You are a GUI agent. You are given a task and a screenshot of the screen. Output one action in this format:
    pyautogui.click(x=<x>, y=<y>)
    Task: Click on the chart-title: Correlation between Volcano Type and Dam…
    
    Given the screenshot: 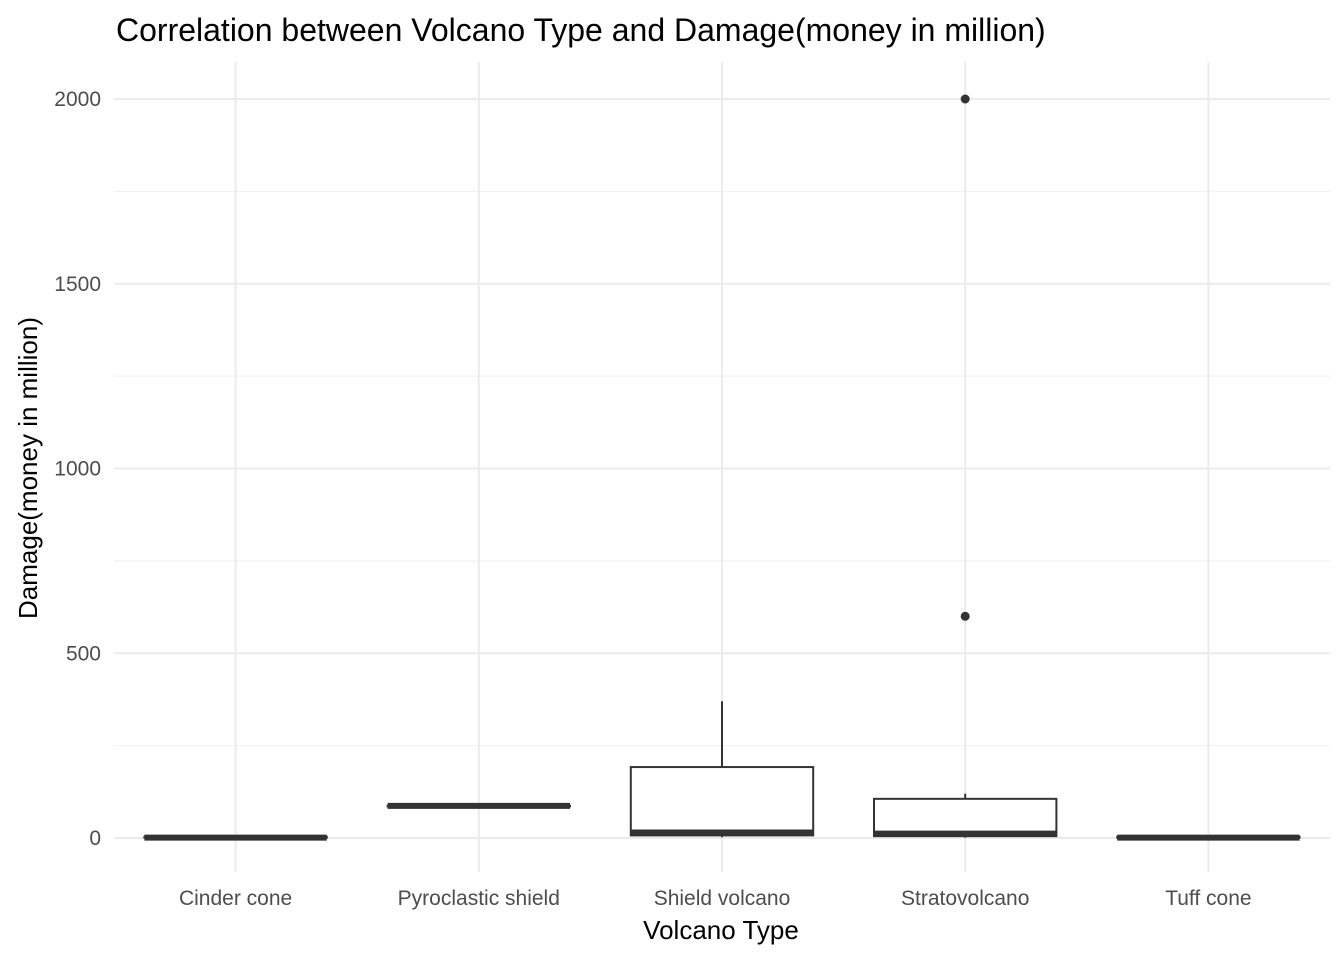 What is the action you would take?
    pyautogui.click(x=581, y=30)
    